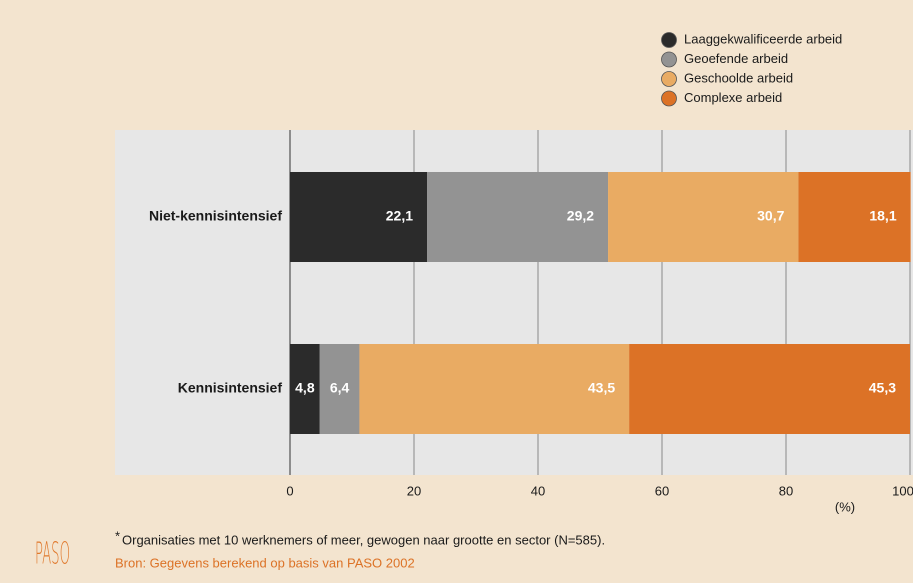 The width and height of the screenshot is (913, 583). I want to click on logo: PASO, so click(52, 554).